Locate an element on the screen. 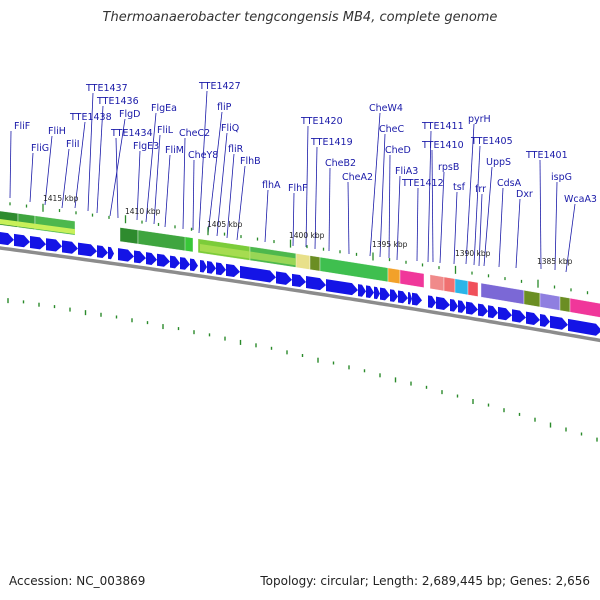 This screenshot has height=600, width=600. scale-ticks is located at coordinates (299, 248).